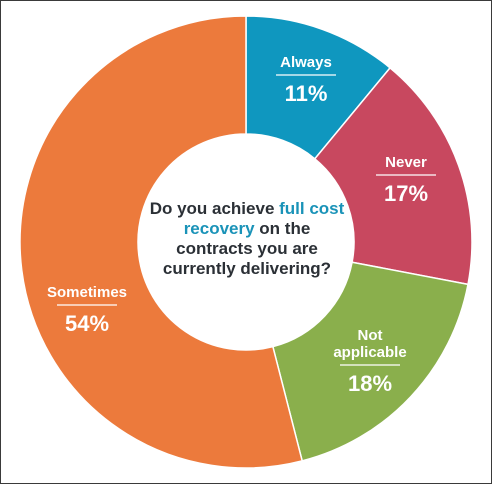 Image resolution: width=492 pixels, height=484 pixels. I want to click on label-never: Never 17%, so click(406, 180).